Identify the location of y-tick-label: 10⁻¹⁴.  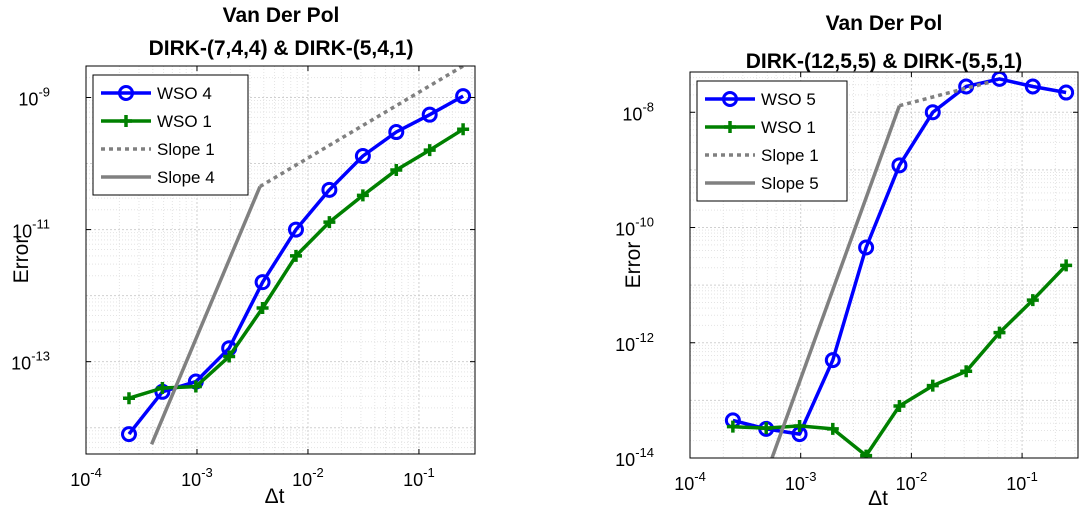
(634, 457).